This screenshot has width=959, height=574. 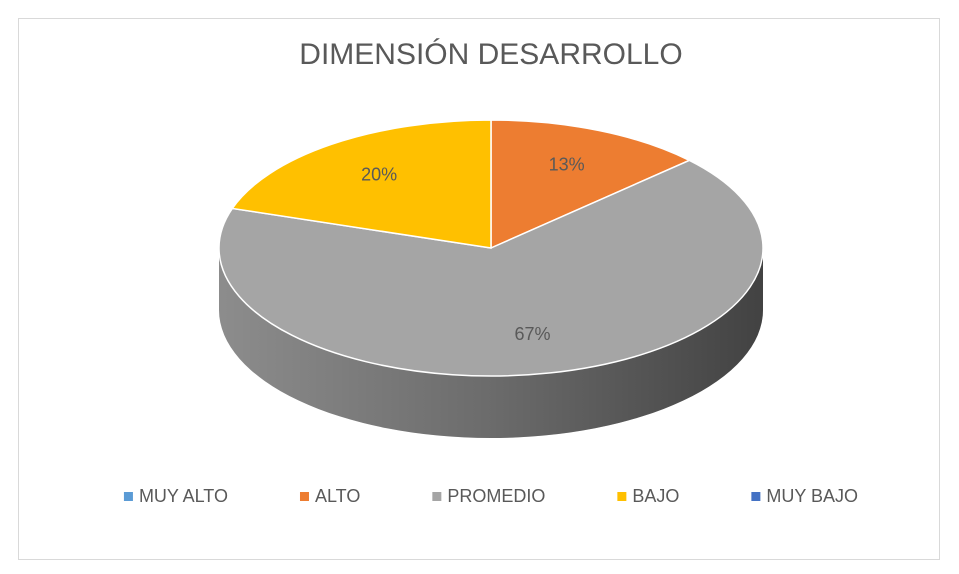 What do you see at coordinates (379, 174) in the screenshot?
I see `data-label: 20%` at bounding box center [379, 174].